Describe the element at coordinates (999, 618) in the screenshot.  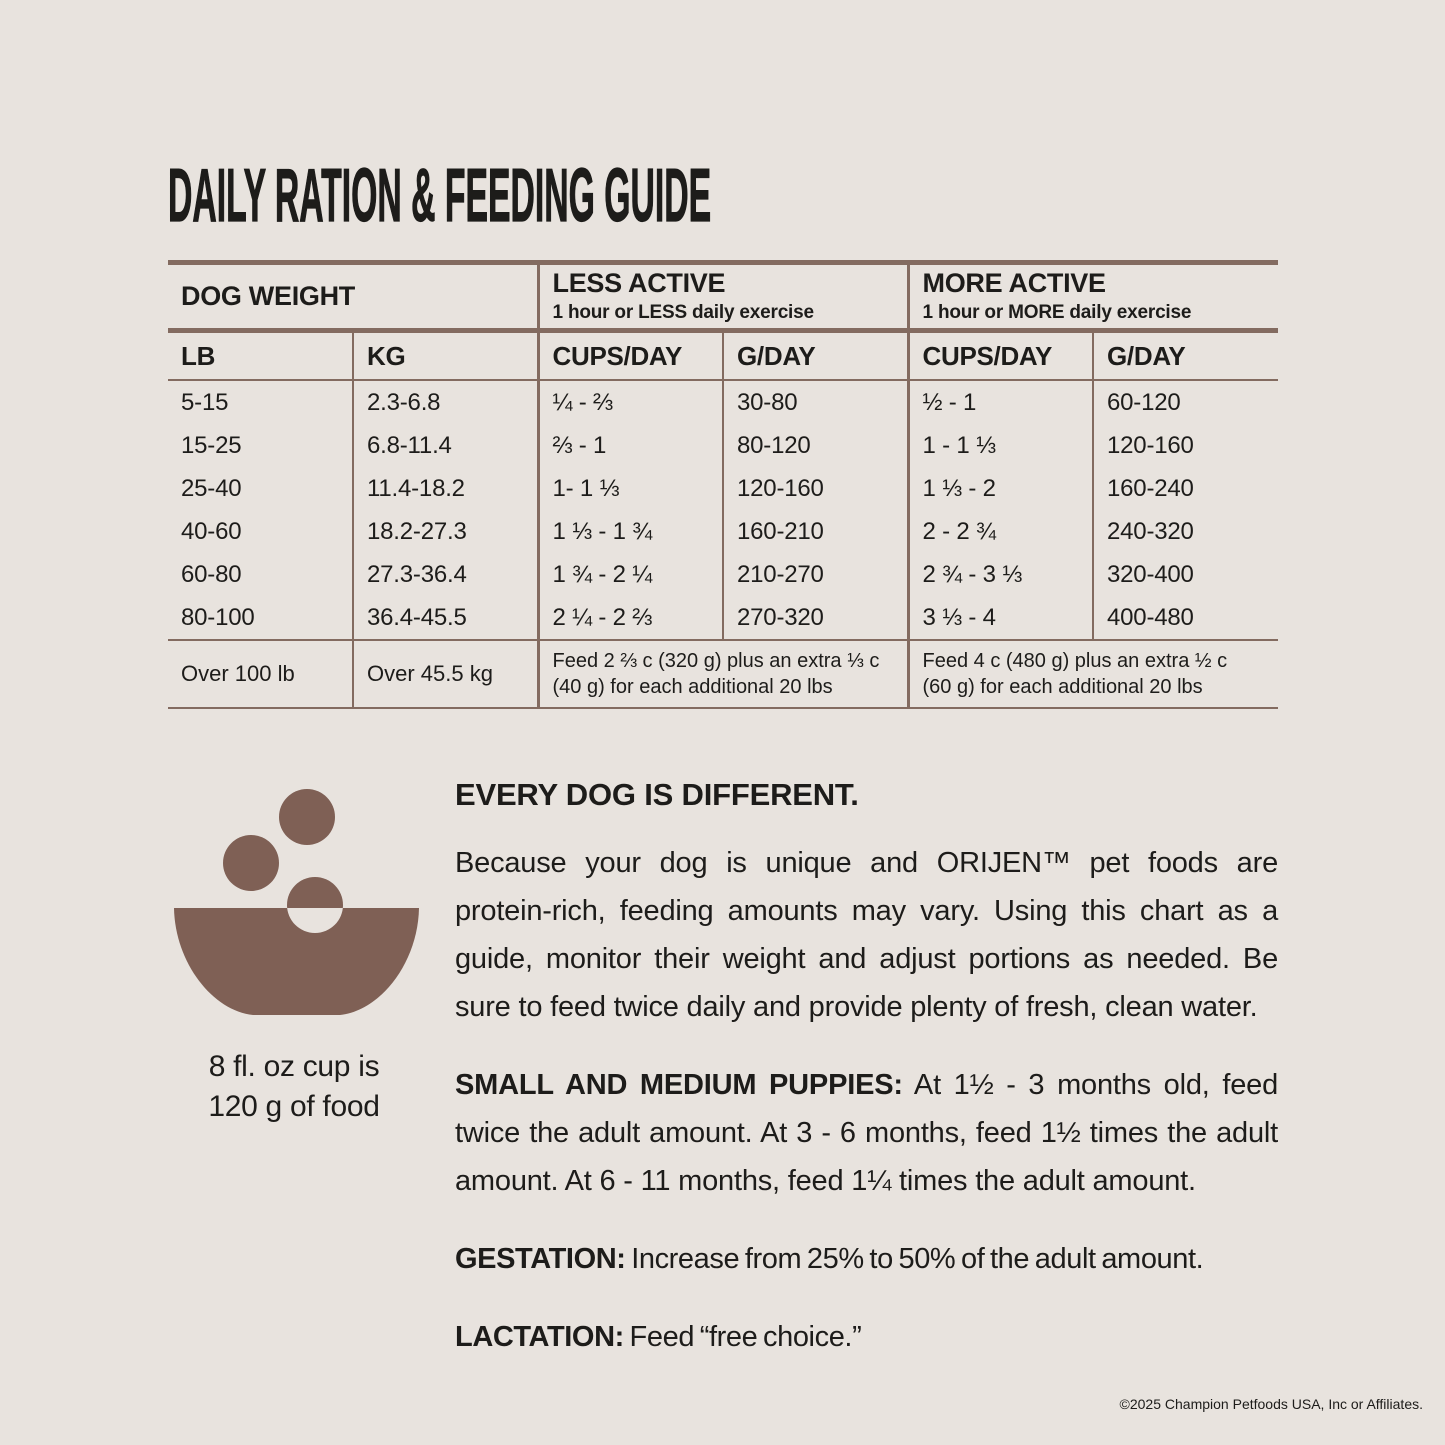
I see `table-cell: 3 ⅓ - 4` at that location.